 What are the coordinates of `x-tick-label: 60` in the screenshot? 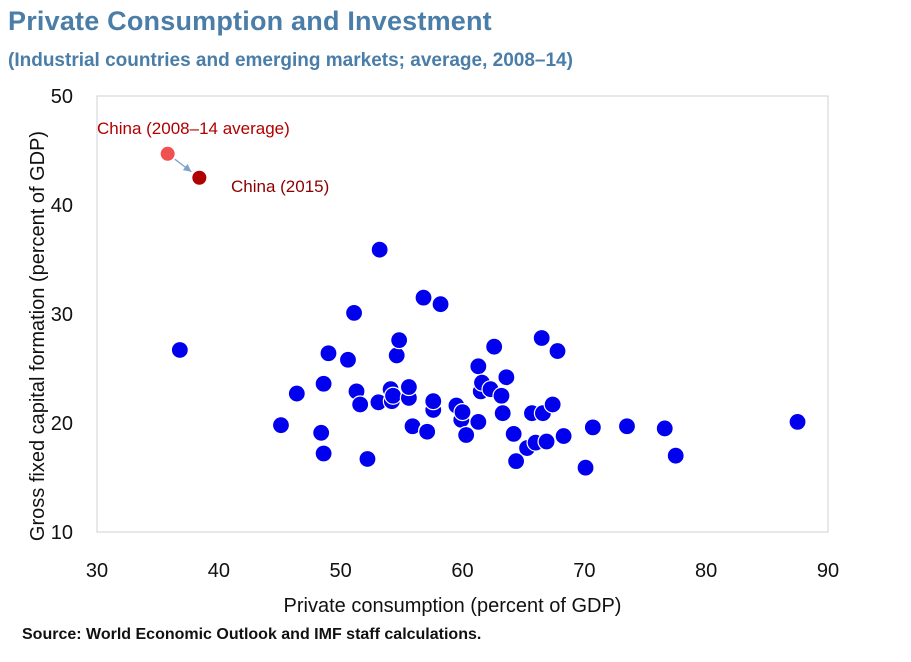 It's located at (462, 571).